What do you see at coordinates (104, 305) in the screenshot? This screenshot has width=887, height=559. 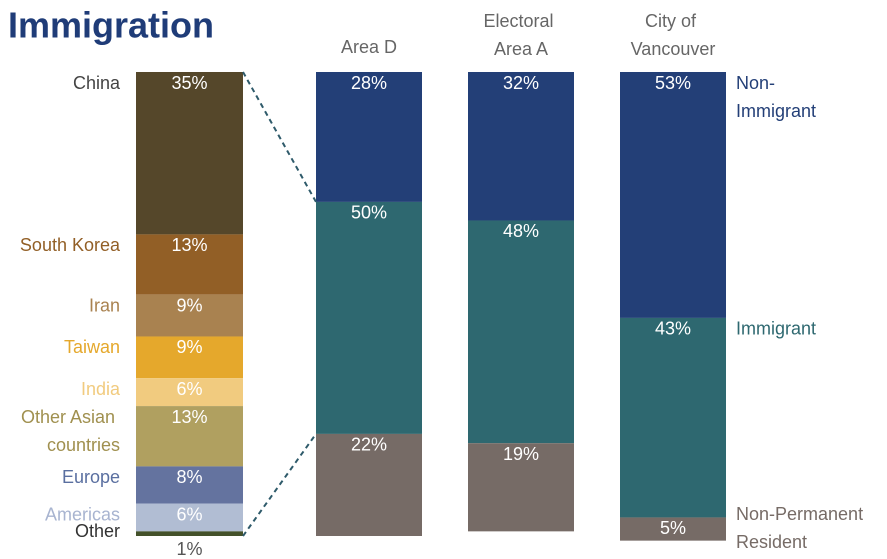 I see `category-label: Iran` at bounding box center [104, 305].